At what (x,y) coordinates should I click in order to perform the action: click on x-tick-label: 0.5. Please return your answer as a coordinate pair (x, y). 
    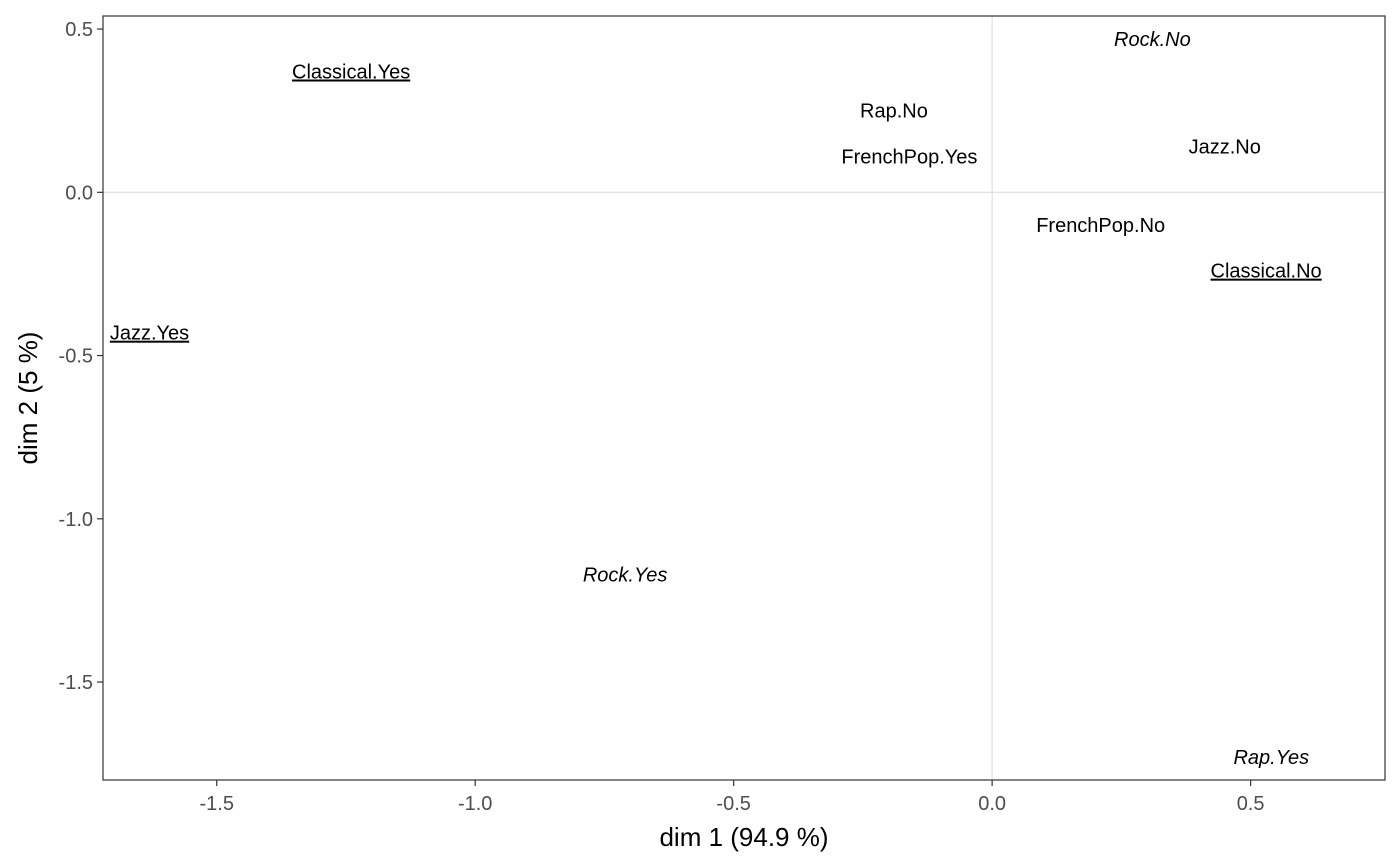
    Looking at the image, I should click on (1251, 804).